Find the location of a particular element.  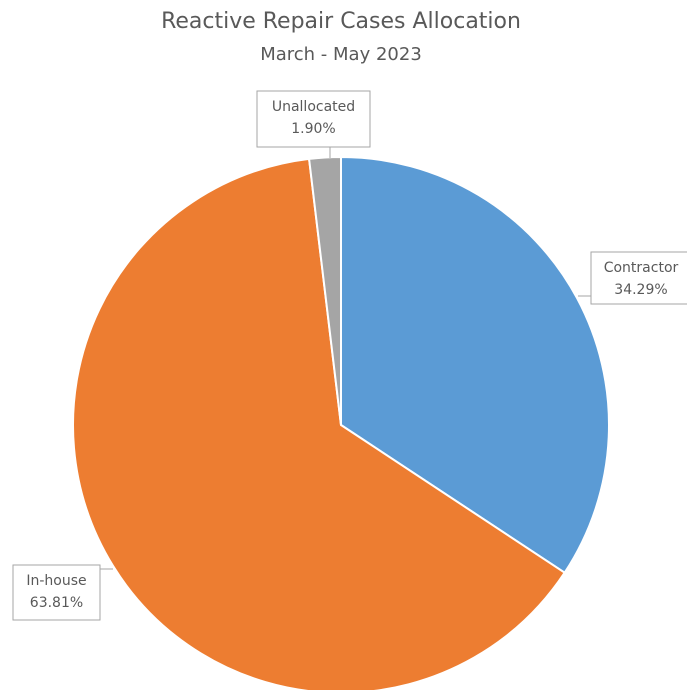

pie-slice is located at coordinates (324, 290).